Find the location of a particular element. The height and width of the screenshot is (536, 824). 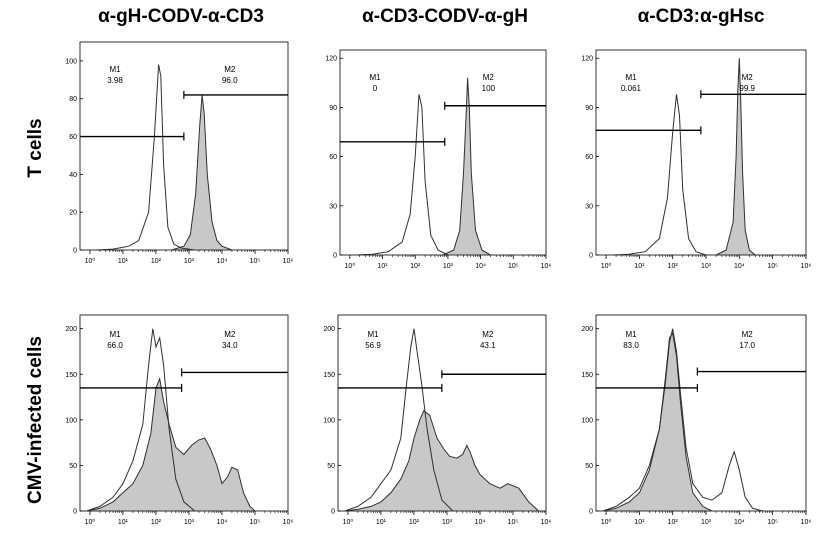

gate-percent-label: 56.9 is located at coordinates (373, 345).